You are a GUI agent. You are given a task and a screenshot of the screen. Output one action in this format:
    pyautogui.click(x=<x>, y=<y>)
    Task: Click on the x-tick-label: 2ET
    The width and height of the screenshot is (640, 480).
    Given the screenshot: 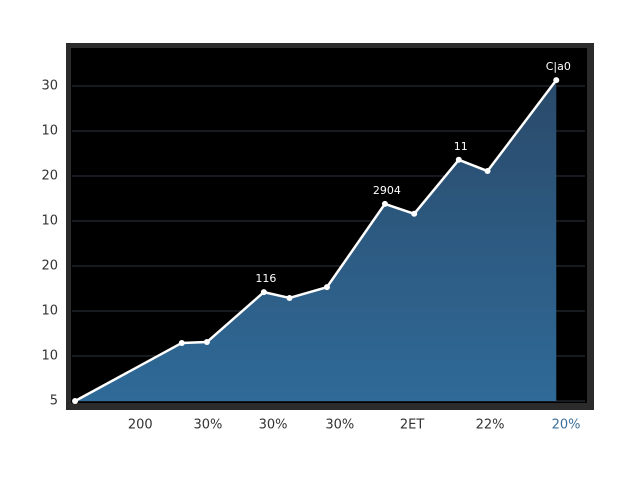 What is the action you would take?
    pyautogui.click(x=412, y=425)
    